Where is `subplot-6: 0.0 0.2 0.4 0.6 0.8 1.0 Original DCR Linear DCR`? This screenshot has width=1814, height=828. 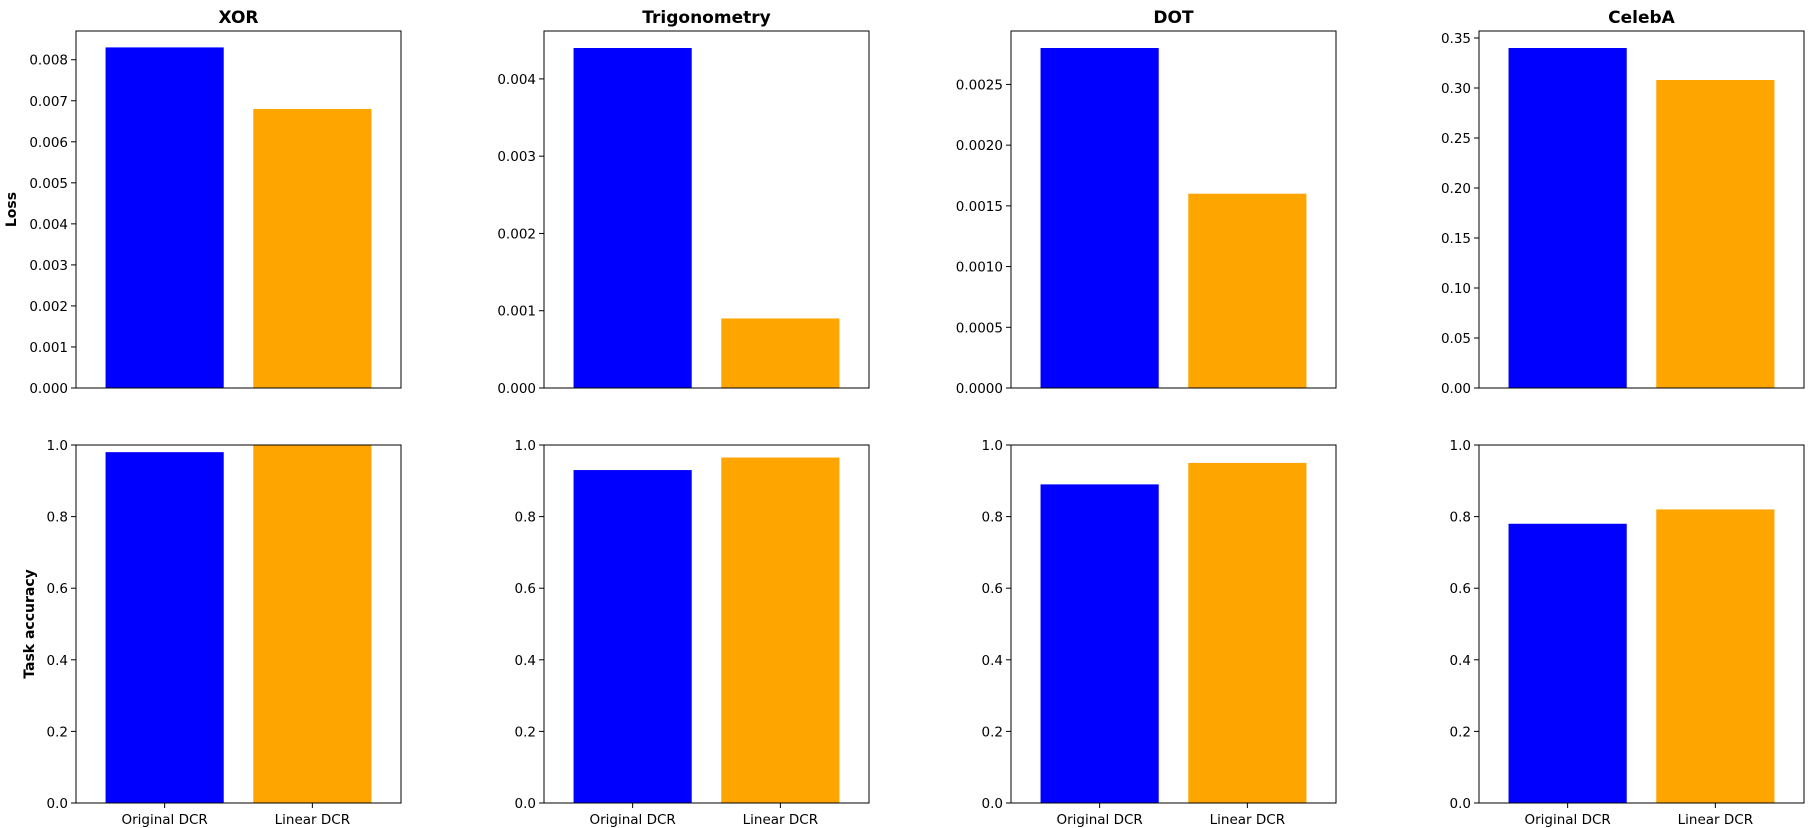
subplot-6: 0.0 0.2 0.4 0.6 0.8 1.0 Original DCR Linear DCR is located at coordinates (1159, 633).